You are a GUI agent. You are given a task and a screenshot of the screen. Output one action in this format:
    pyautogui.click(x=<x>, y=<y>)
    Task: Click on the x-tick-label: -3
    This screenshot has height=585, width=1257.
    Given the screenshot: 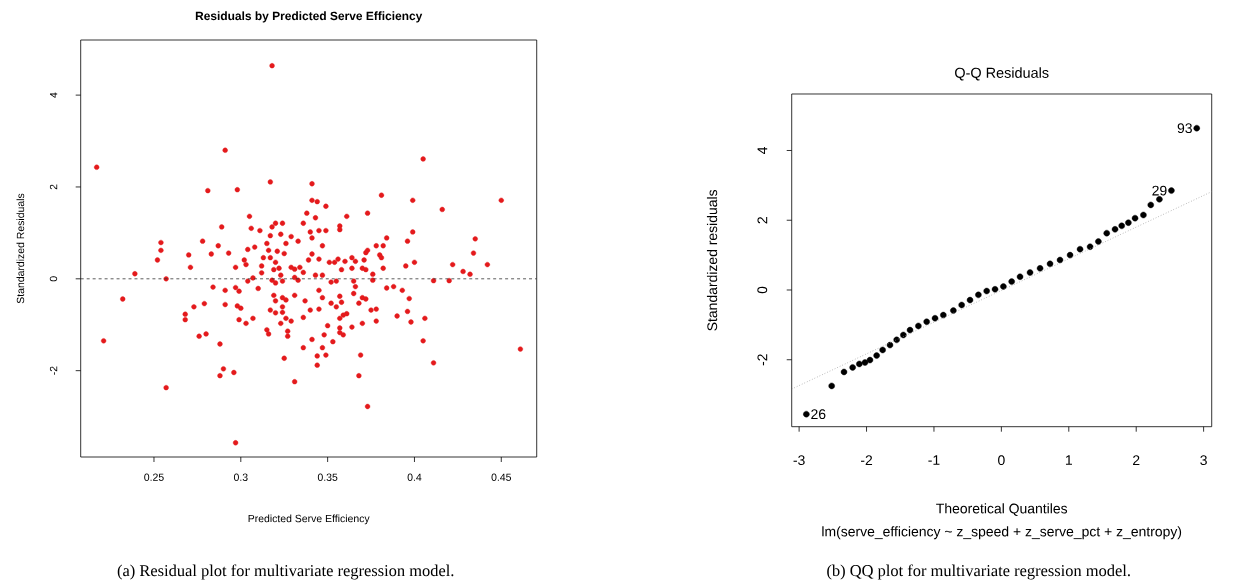 What is the action you would take?
    pyautogui.click(x=799, y=460)
    